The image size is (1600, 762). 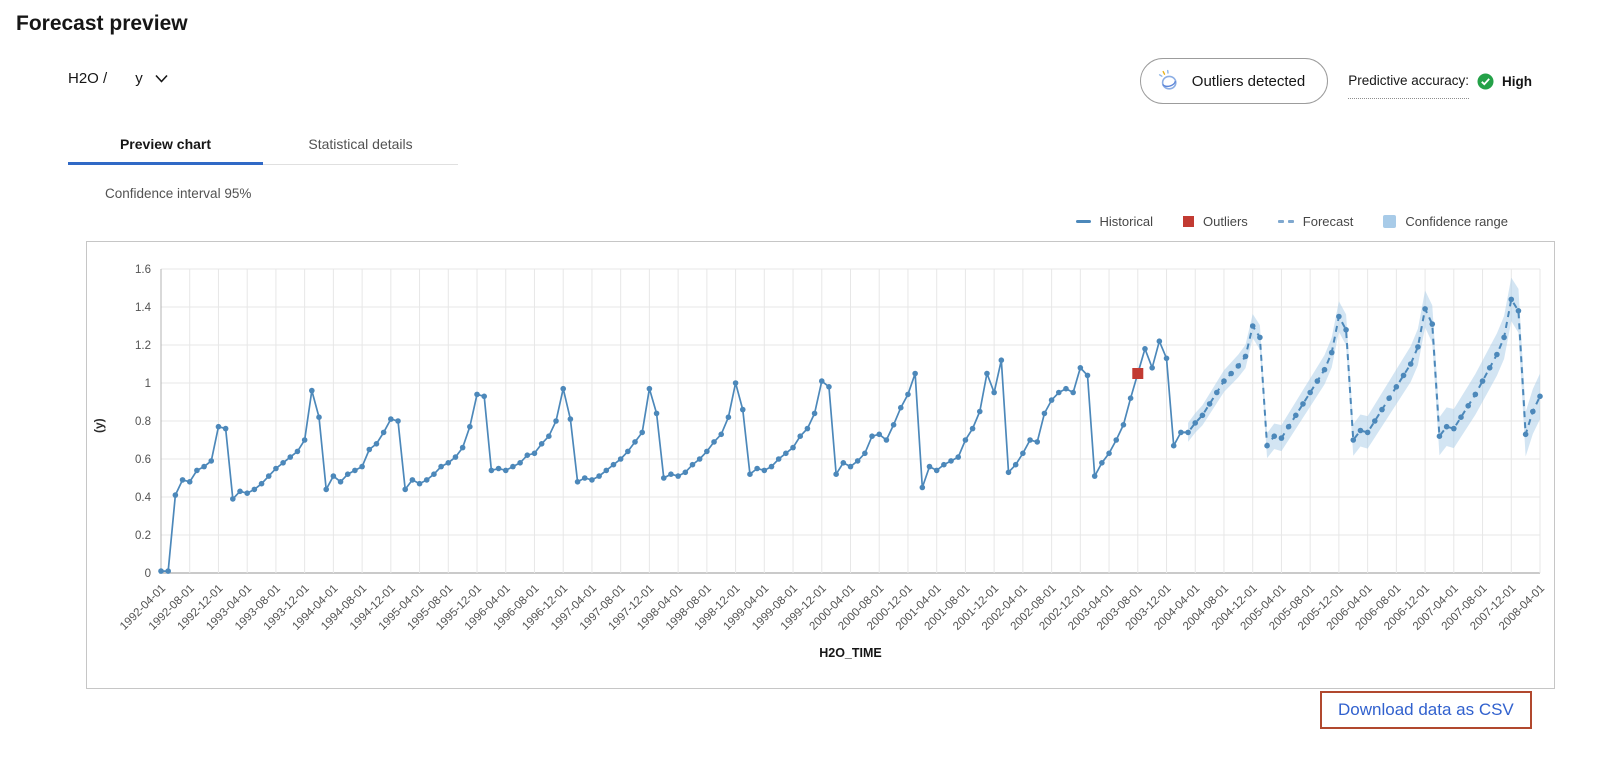 What do you see at coordinates (143, 422) in the screenshot?
I see `svg-text: 0.8` at bounding box center [143, 422].